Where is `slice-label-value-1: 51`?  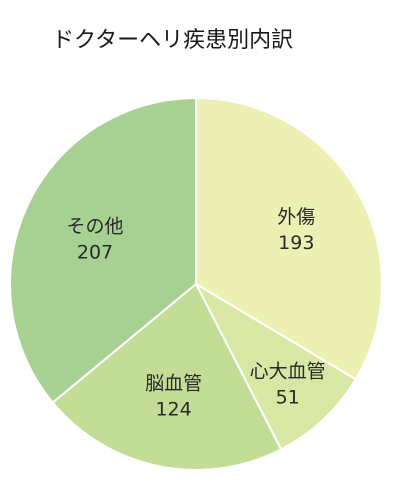 slice-label-value-1: 51 is located at coordinates (288, 398).